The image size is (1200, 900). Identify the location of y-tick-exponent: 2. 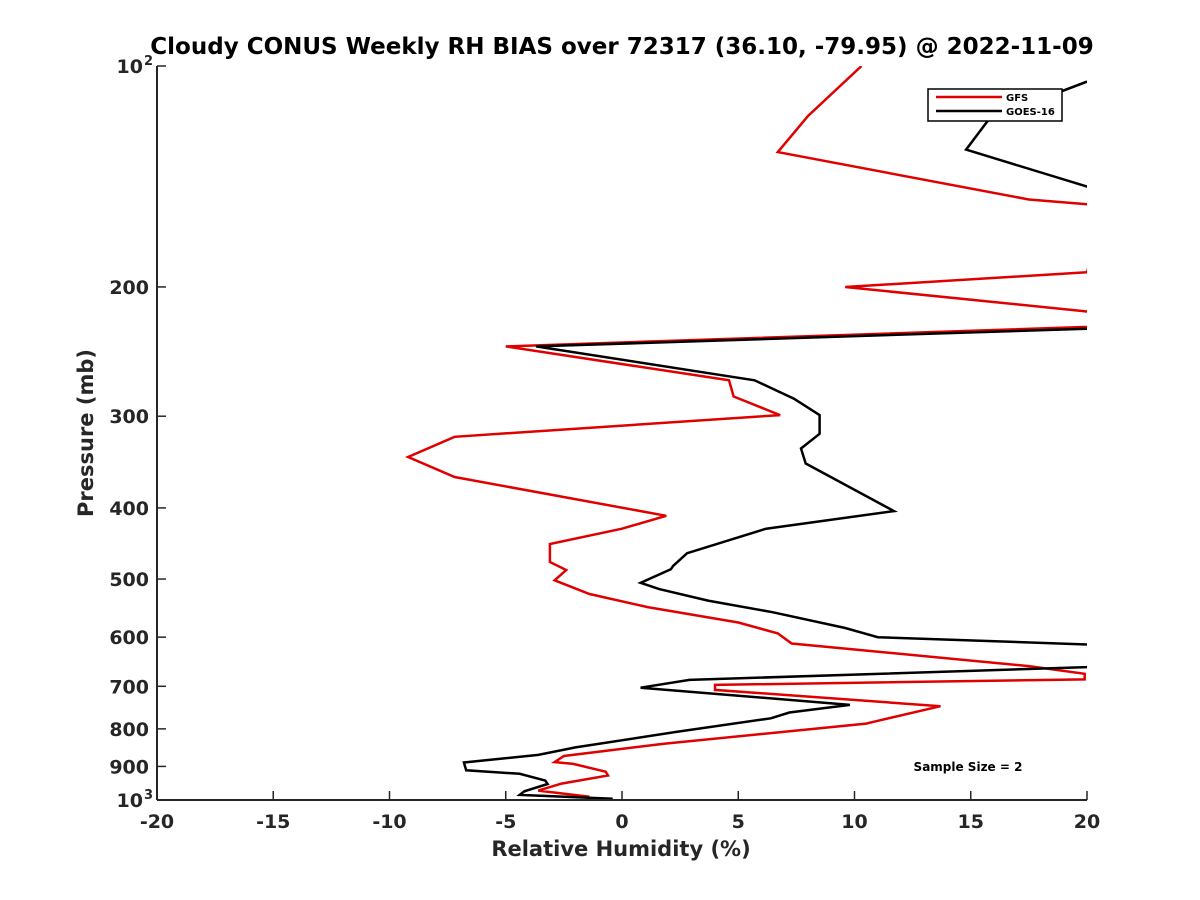
(148, 61).